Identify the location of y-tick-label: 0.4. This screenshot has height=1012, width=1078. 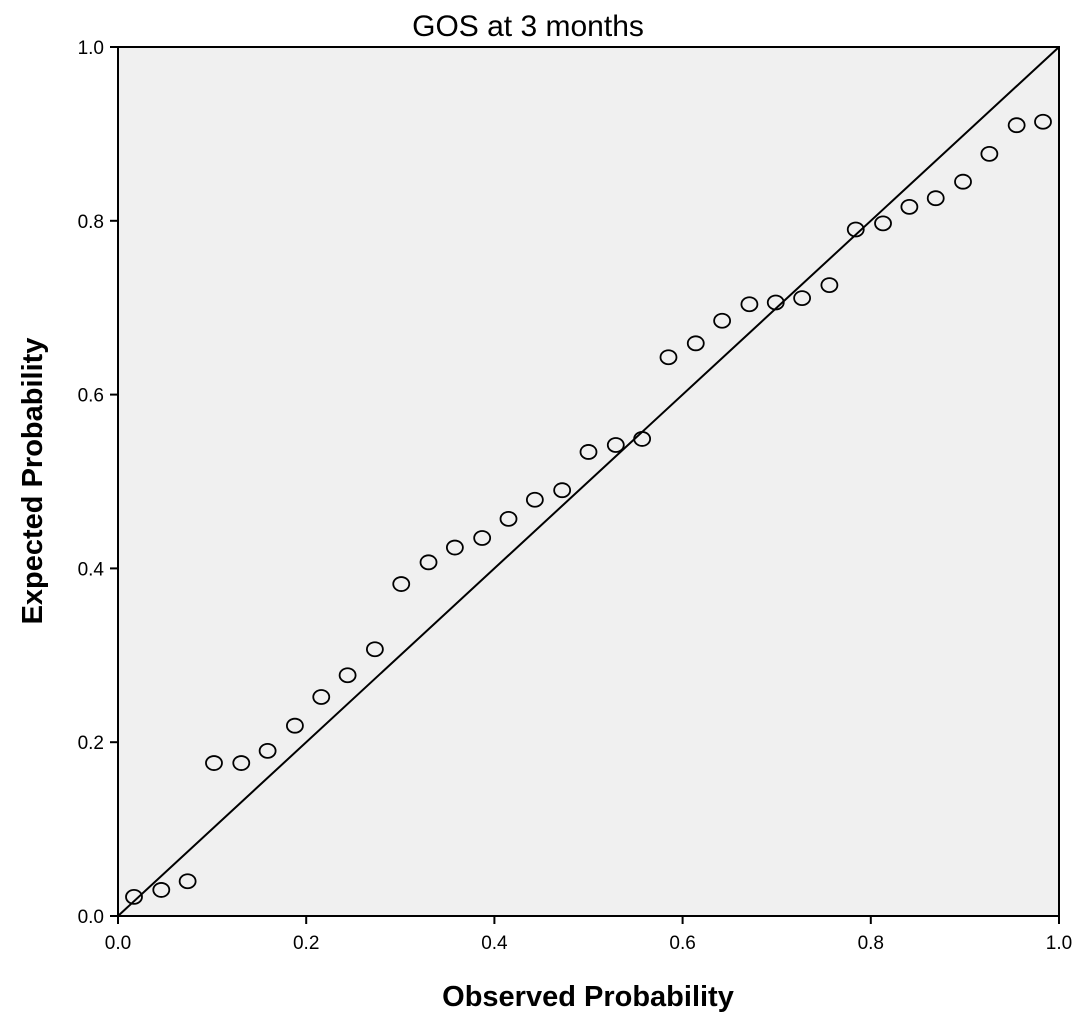
(91, 569).